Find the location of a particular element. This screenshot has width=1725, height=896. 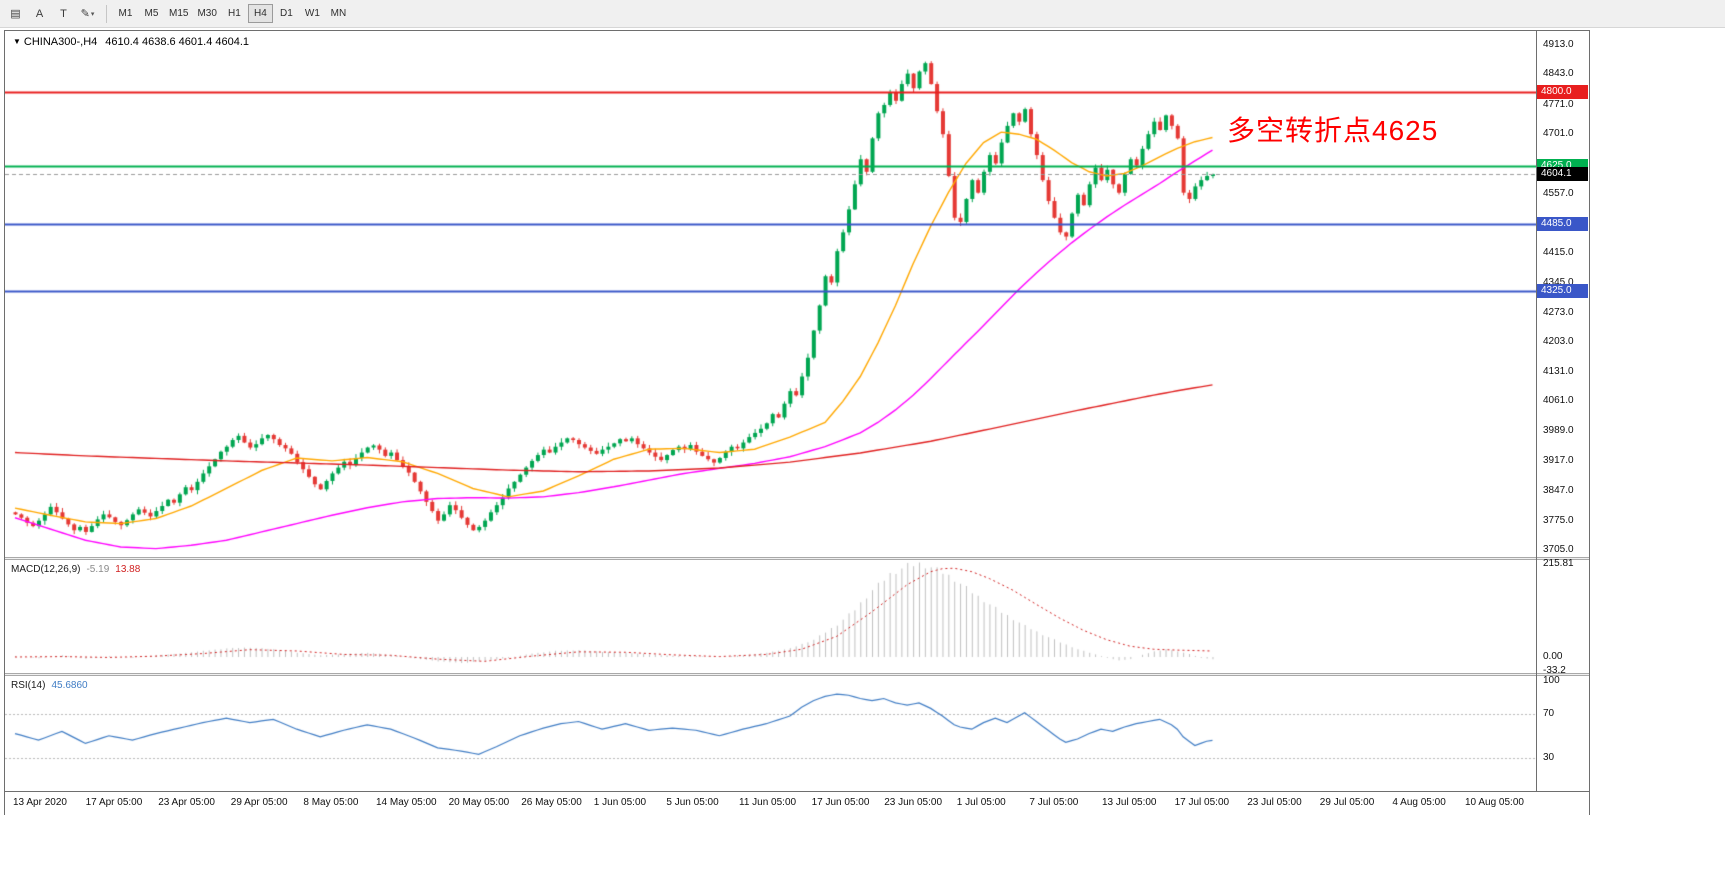

time-axis-label: 11 Jun 05:00 is located at coordinates (768, 802).